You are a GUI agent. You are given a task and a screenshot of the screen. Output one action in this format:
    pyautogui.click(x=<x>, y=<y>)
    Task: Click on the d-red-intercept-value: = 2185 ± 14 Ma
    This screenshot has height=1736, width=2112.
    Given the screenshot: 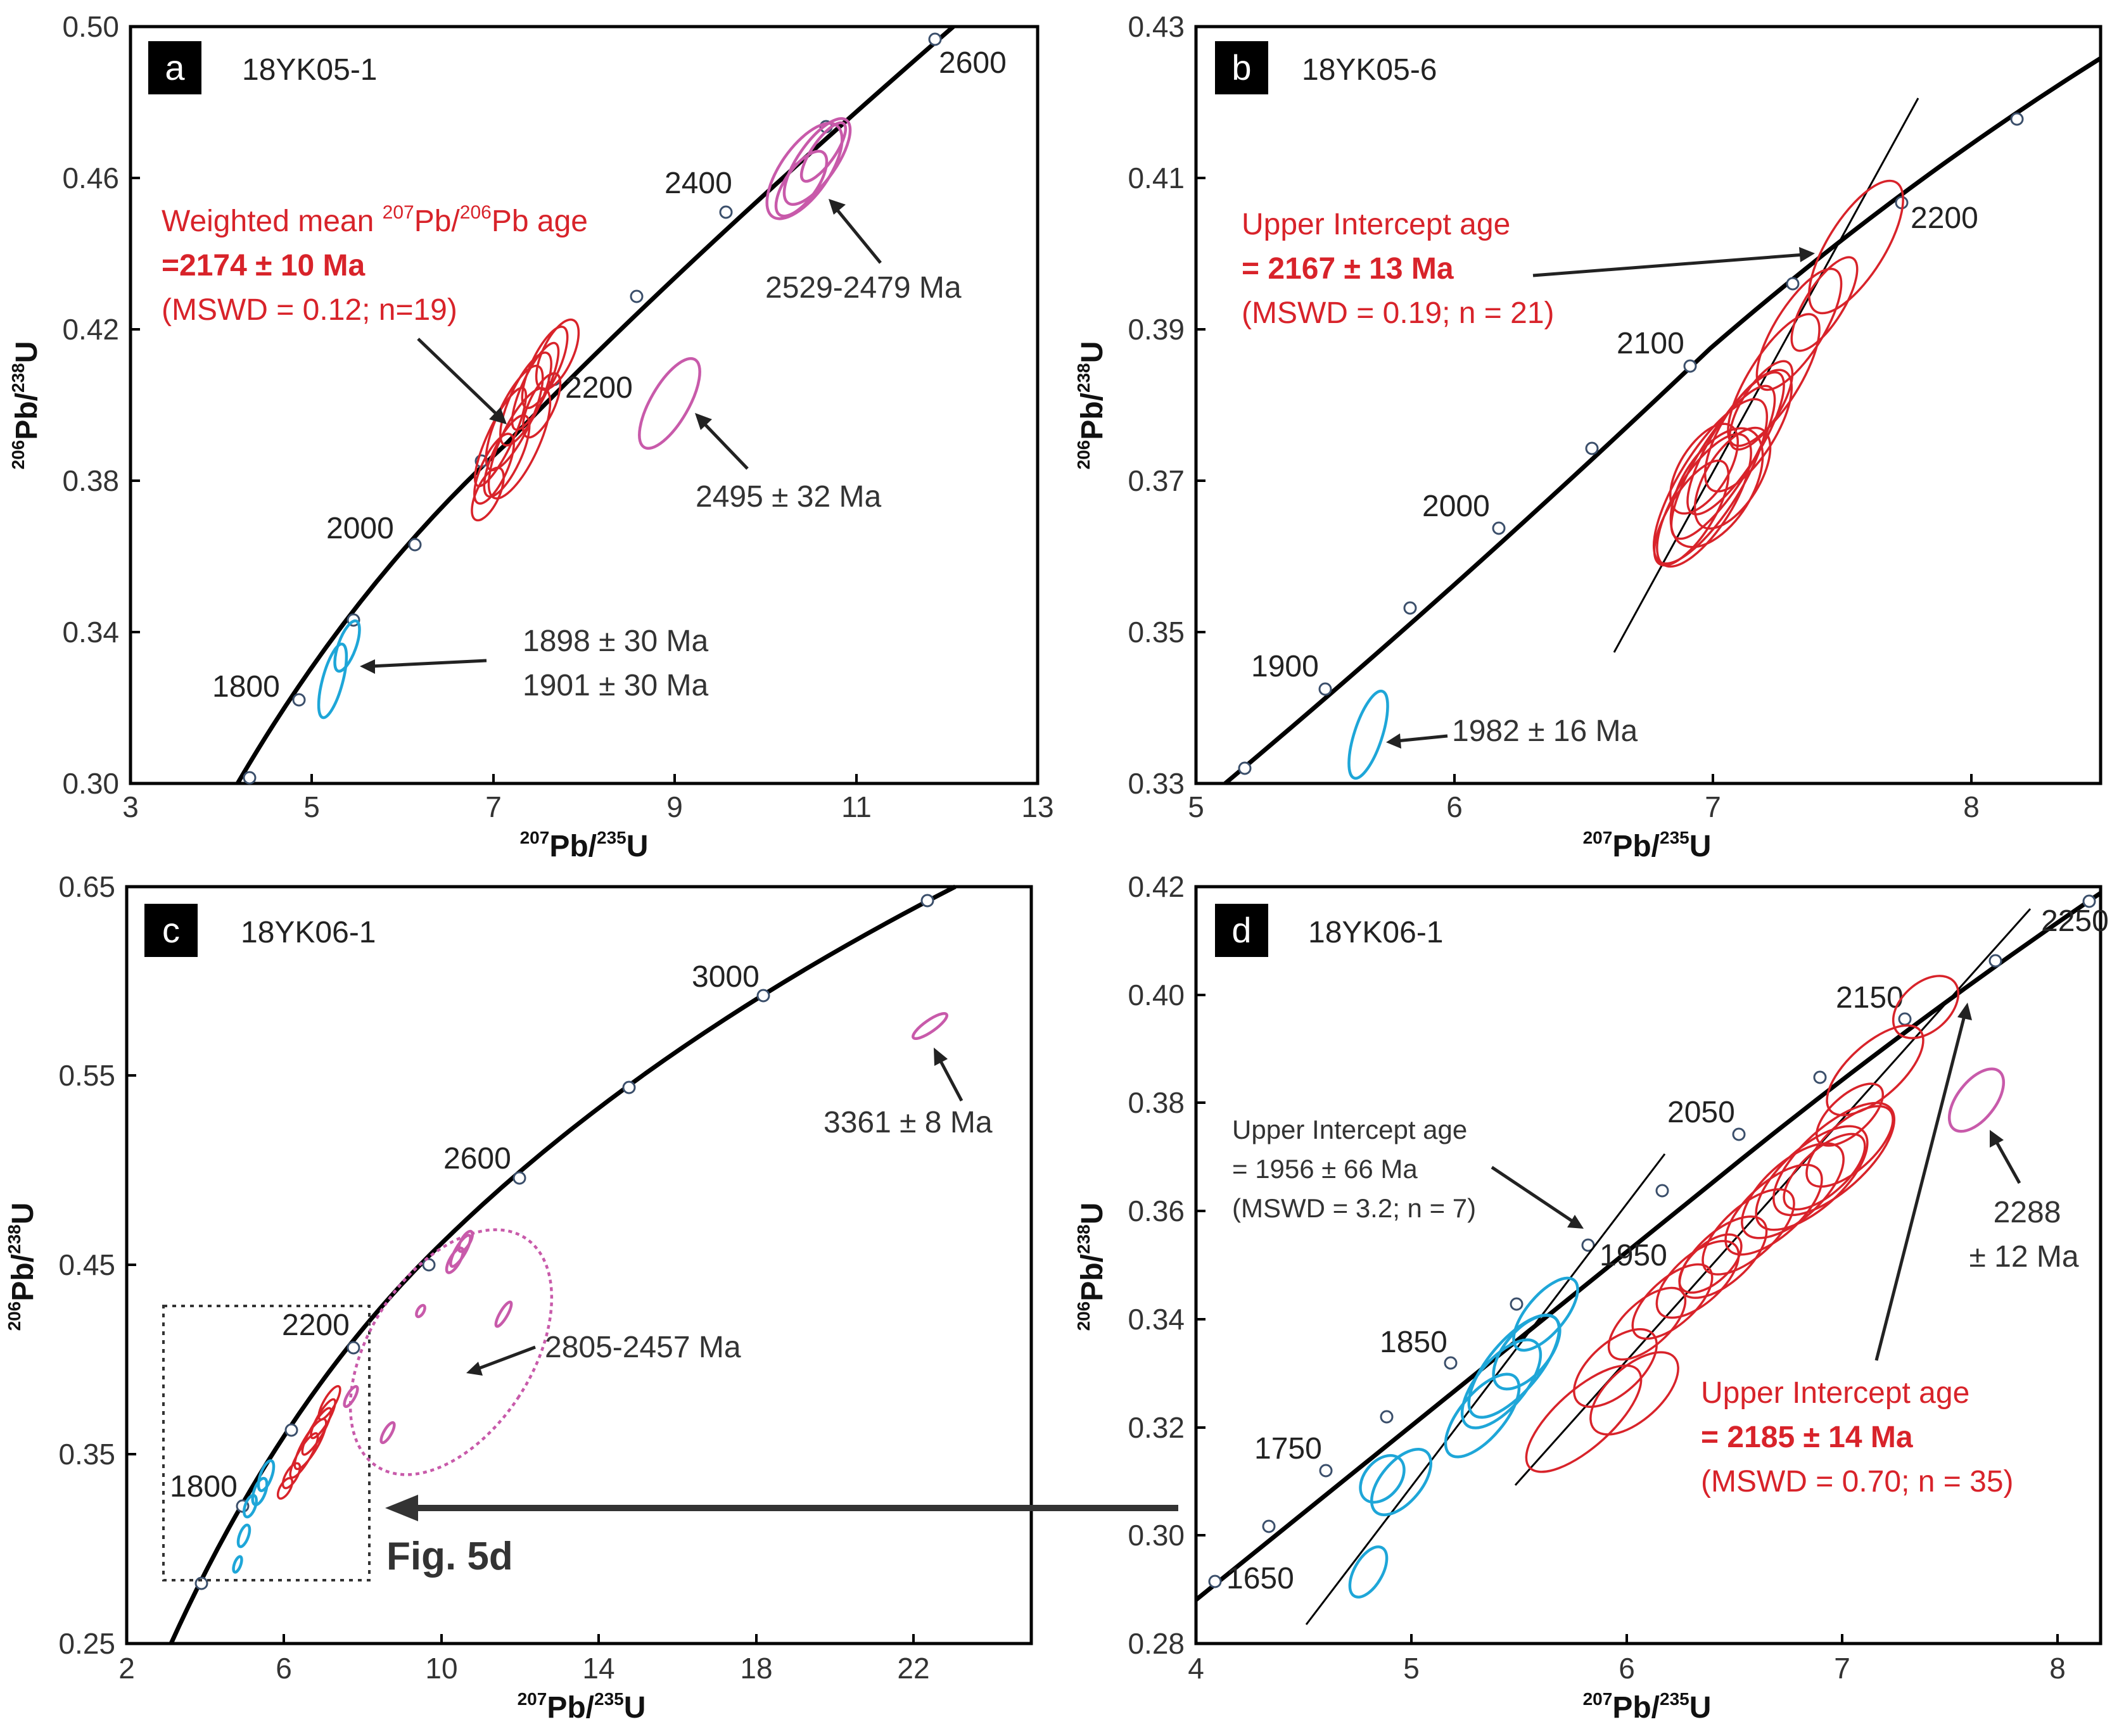 What is the action you would take?
    pyautogui.click(x=1807, y=1438)
    